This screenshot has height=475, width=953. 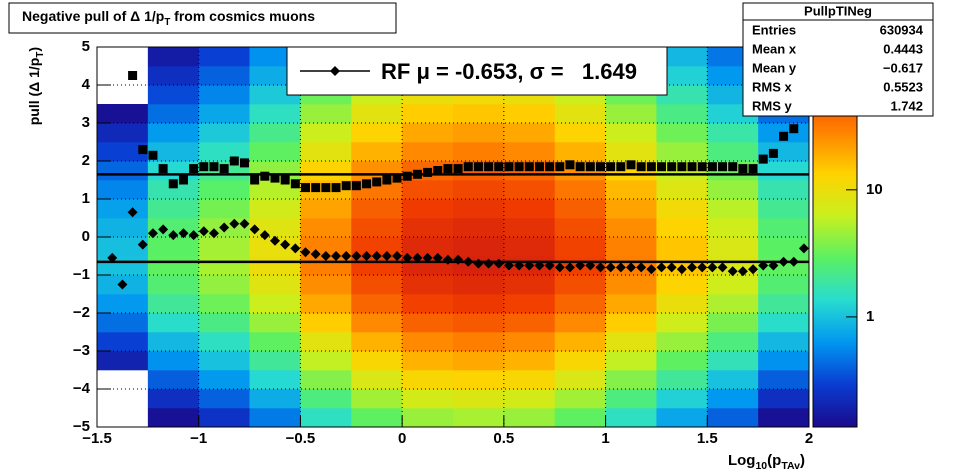 What do you see at coordinates (86, 160) in the screenshot?
I see `y-tick-label: 2` at bounding box center [86, 160].